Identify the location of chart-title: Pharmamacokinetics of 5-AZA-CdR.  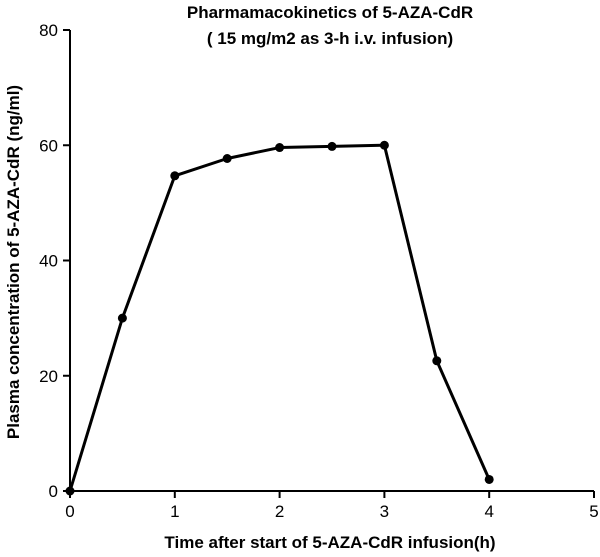
(330, 12).